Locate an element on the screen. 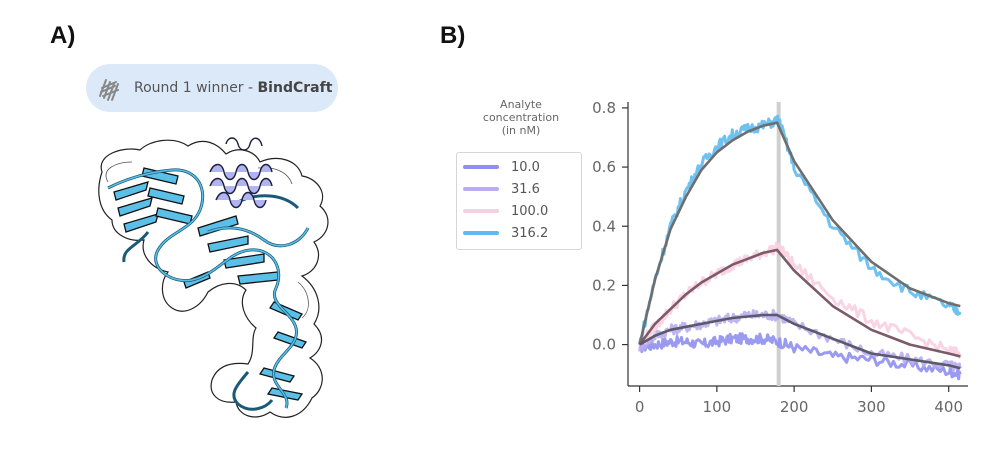  target-loops-inner is located at coordinates (208, 289).